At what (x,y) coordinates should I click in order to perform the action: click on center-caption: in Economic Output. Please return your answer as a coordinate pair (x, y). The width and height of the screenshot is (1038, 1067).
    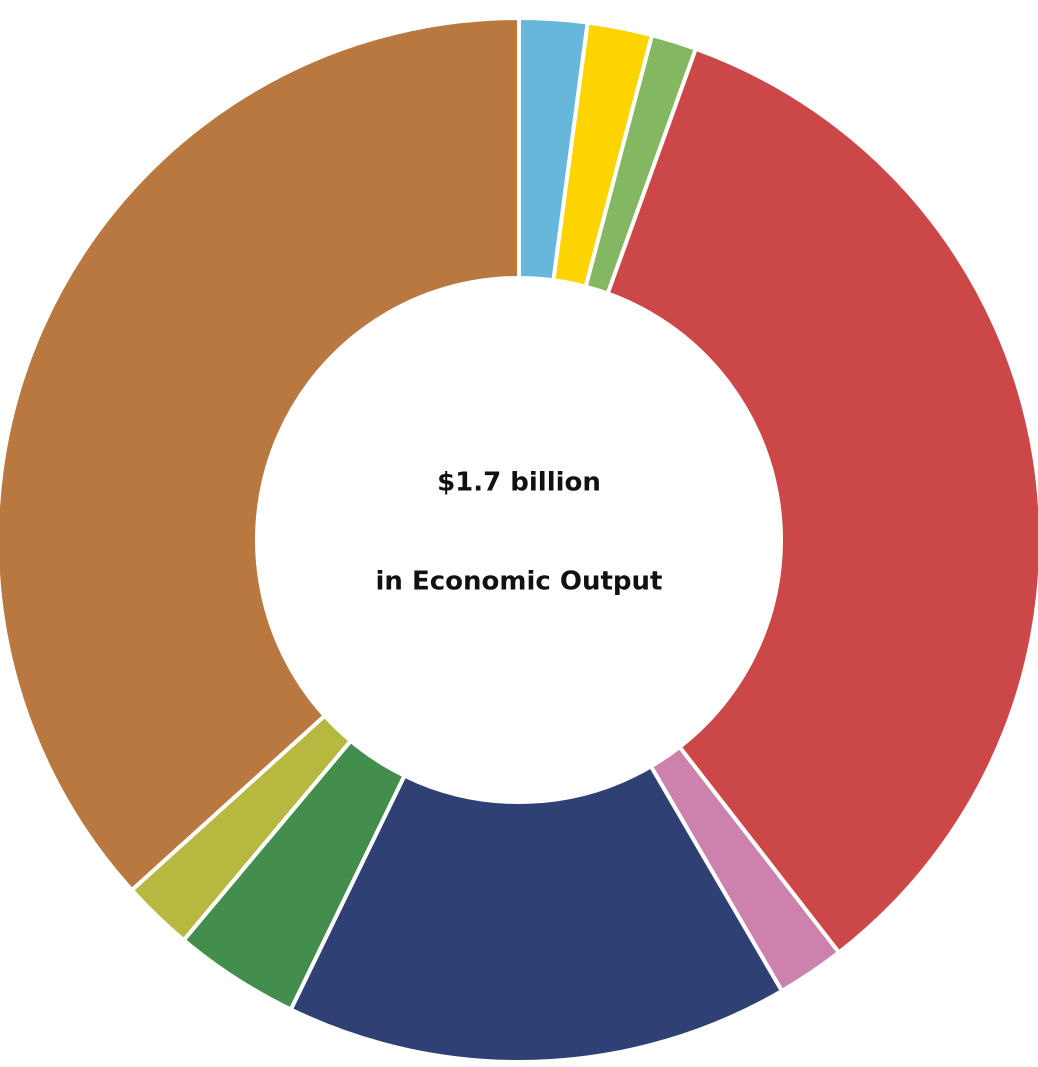
    Looking at the image, I should click on (519, 582).